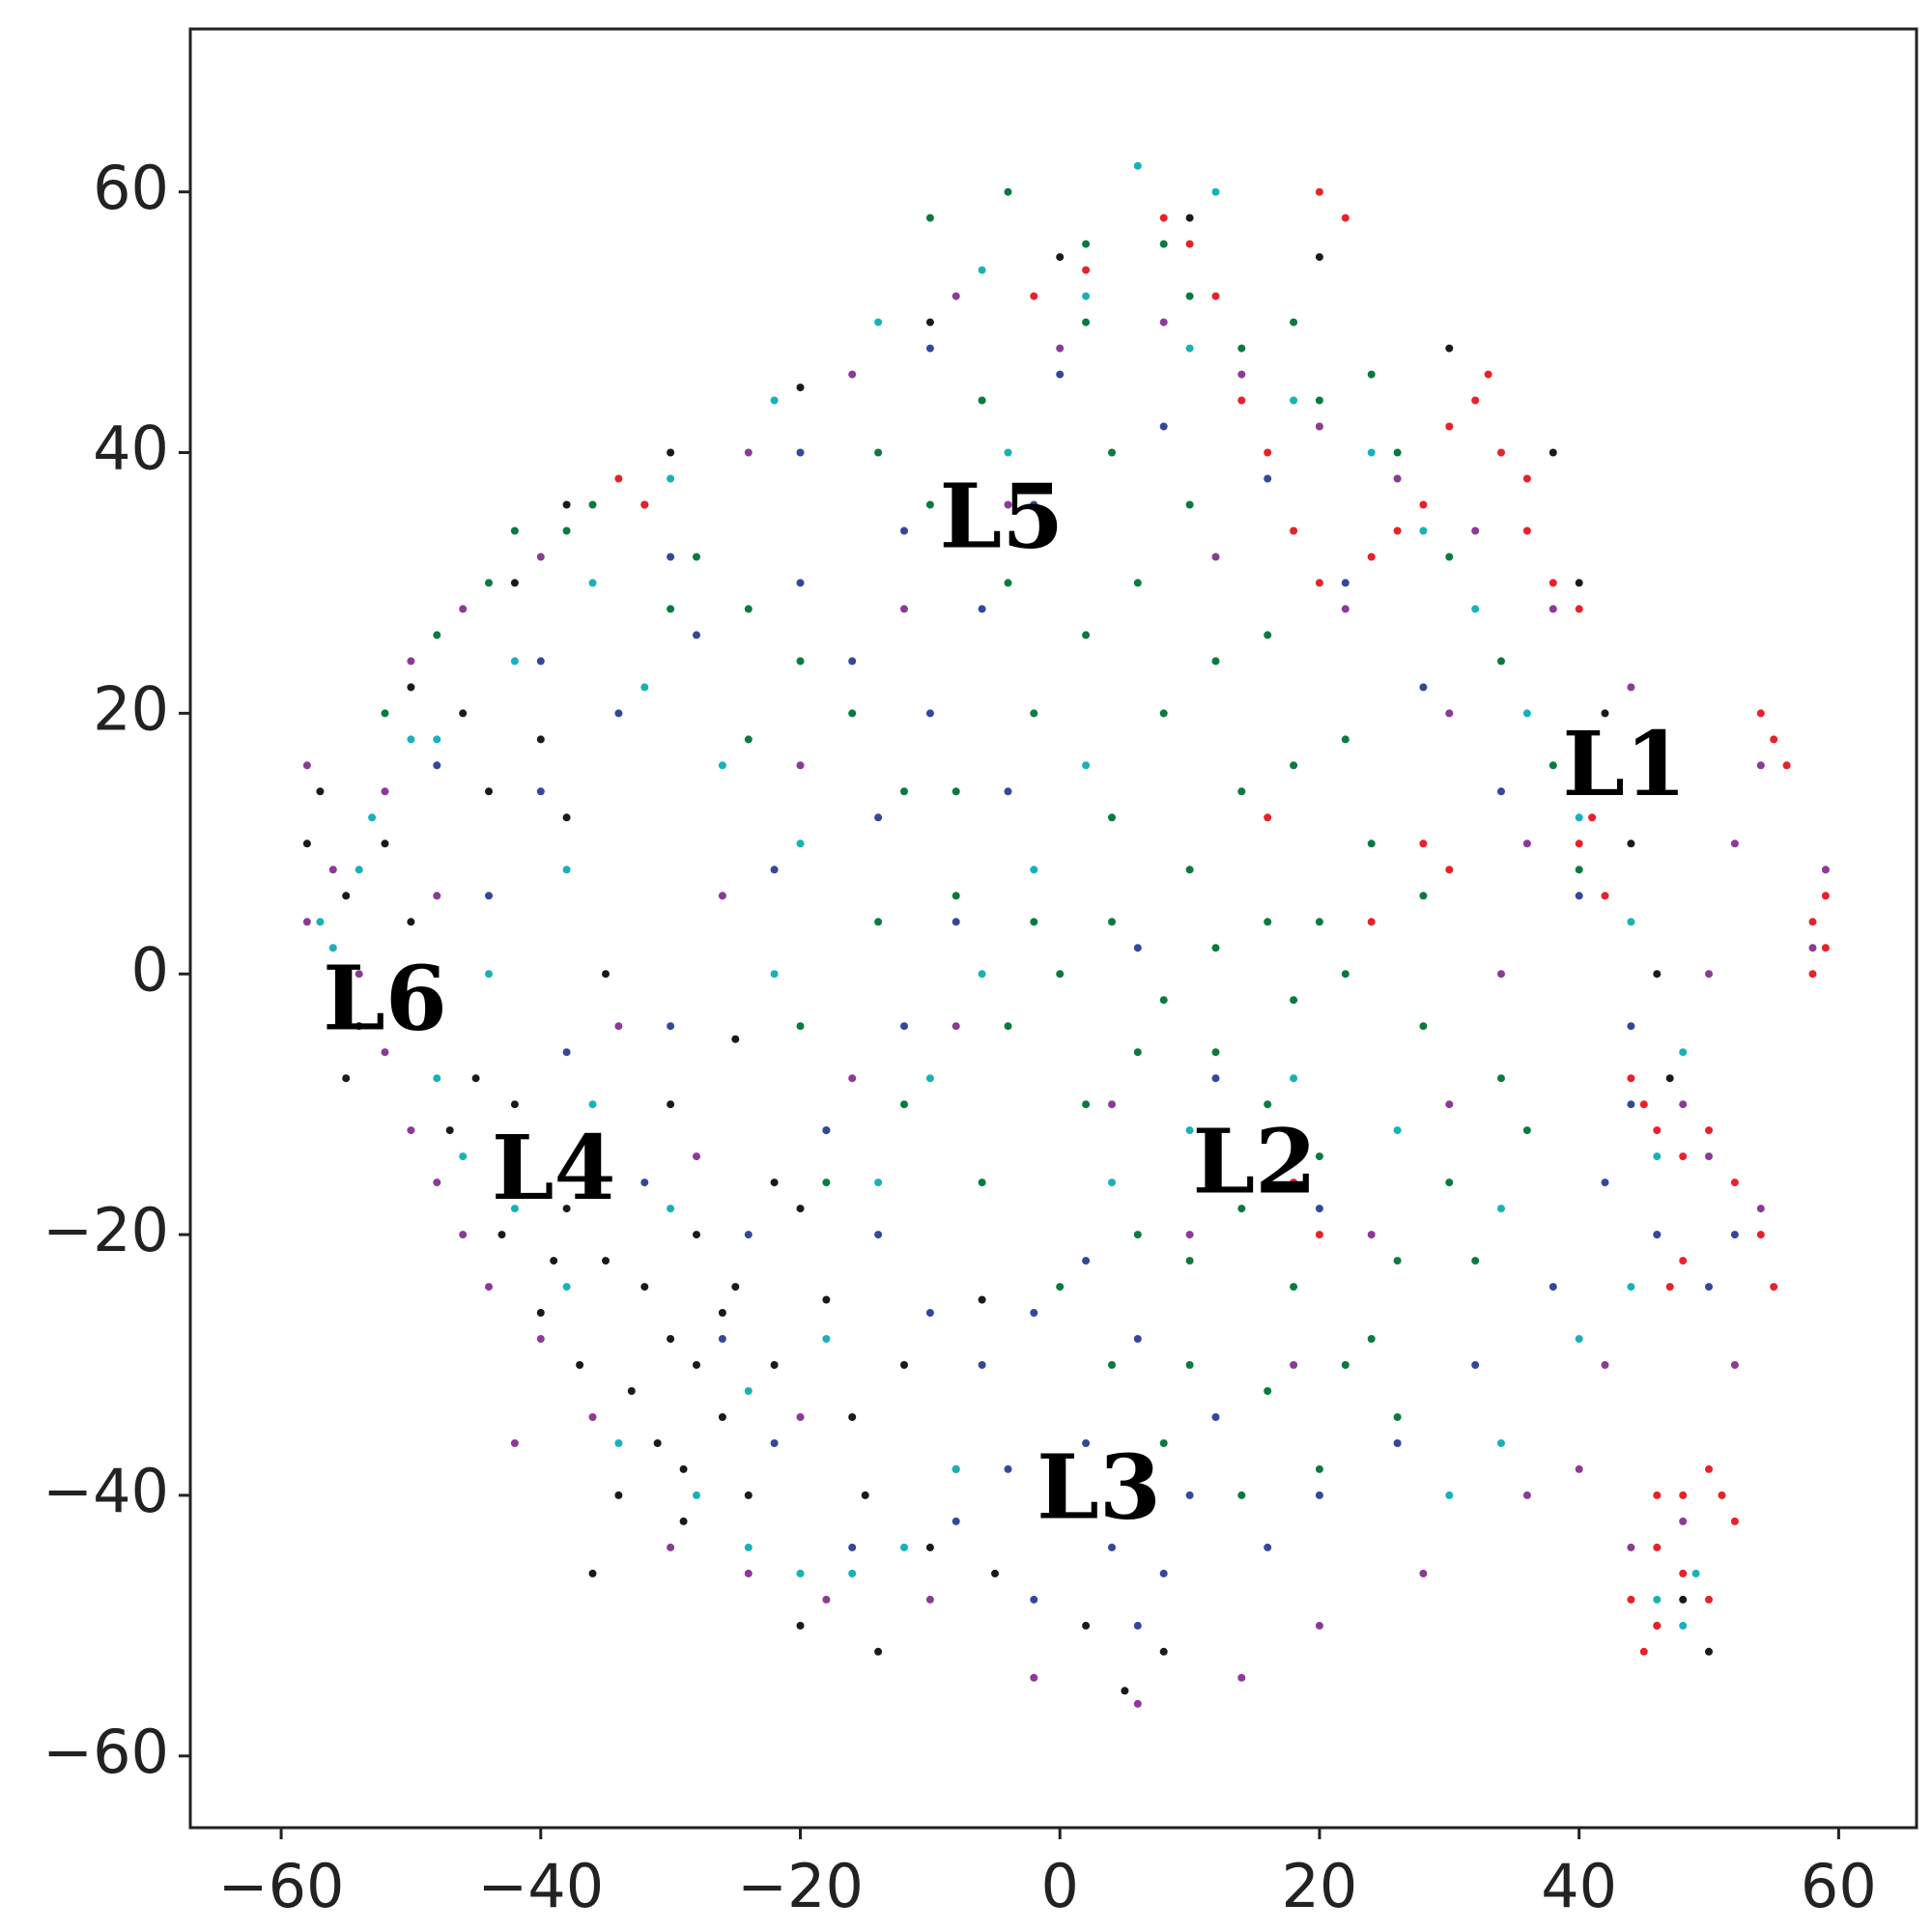 The width and height of the screenshot is (1932, 1932). Describe the element at coordinates (150, 969) in the screenshot. I see `y-tick-label: 0` at that location.